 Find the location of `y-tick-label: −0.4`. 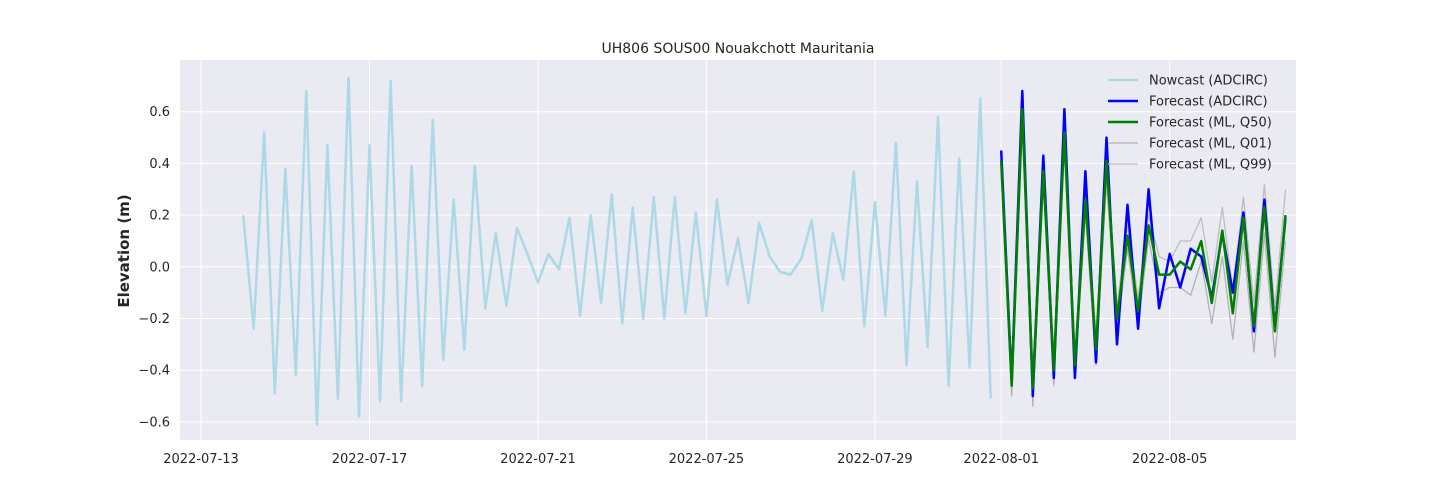

y-tick-label: −0.4 is located at coordinates (154, 371).